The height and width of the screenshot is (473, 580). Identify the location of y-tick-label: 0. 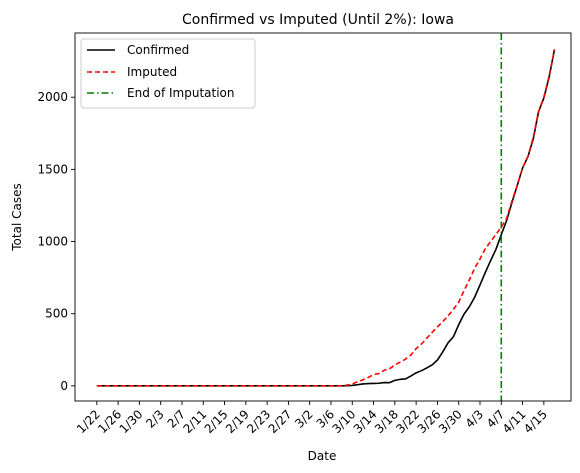
(64, 386).